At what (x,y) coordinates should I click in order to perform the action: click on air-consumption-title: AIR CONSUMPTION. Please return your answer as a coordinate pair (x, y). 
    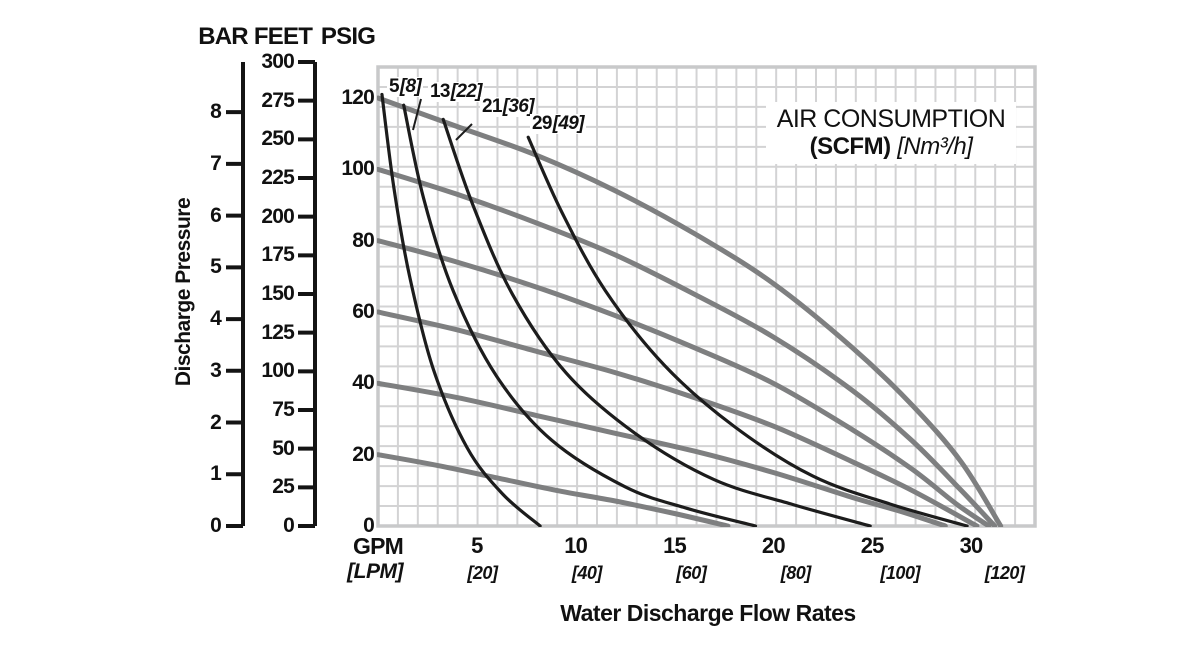
    Looking at the image, I should click on (891, 119).